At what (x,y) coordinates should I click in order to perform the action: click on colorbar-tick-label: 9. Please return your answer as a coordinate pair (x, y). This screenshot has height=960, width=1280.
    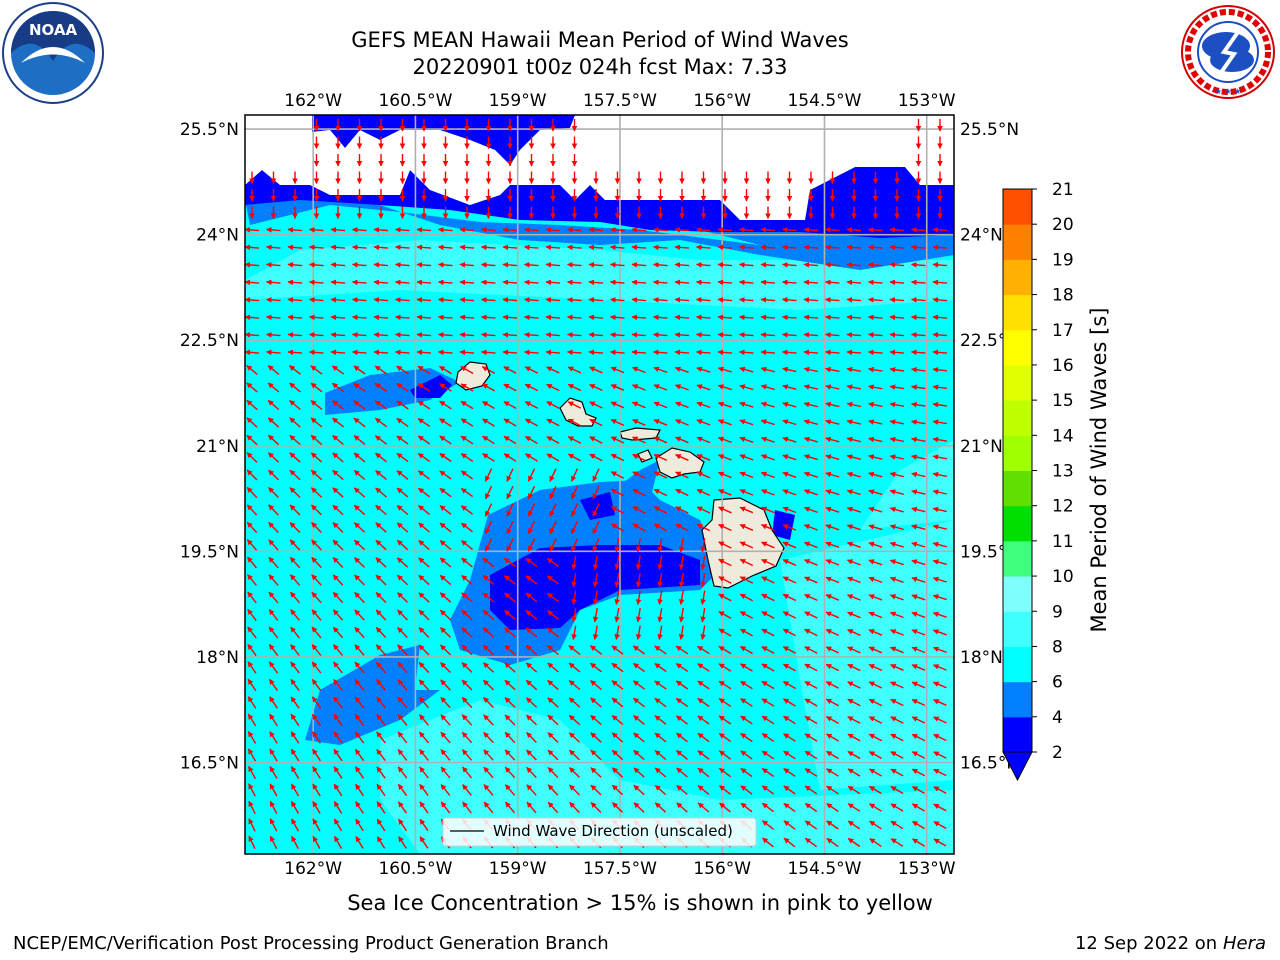
    Looking at the image, I should click on (1057, 612).